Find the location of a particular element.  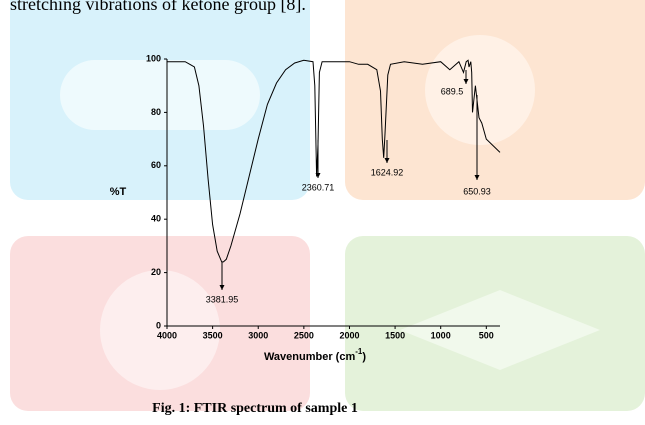

y-tick-label: 60 is located at coordinates (156, 165).